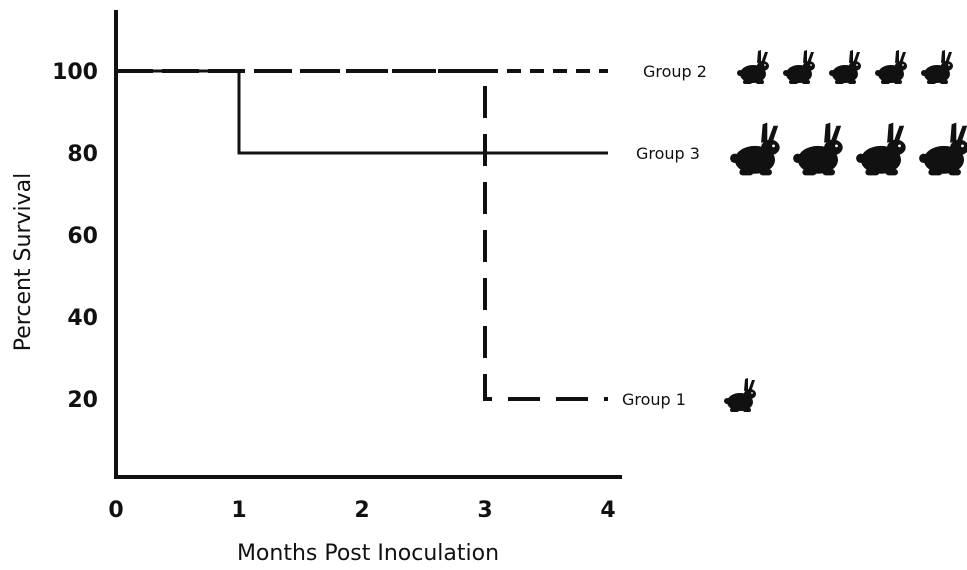 The height and width of the screenshot is (570, 967). I want to click on y-tick-label: 20, so click(82, 400).